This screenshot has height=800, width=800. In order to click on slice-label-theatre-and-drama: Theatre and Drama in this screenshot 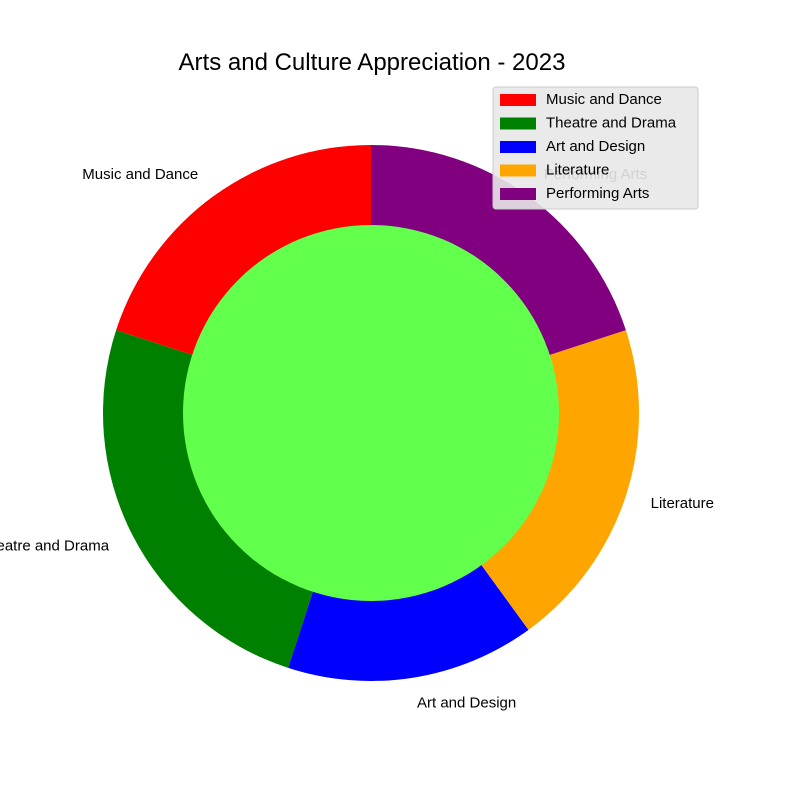, I will do `click(55, 545)`.